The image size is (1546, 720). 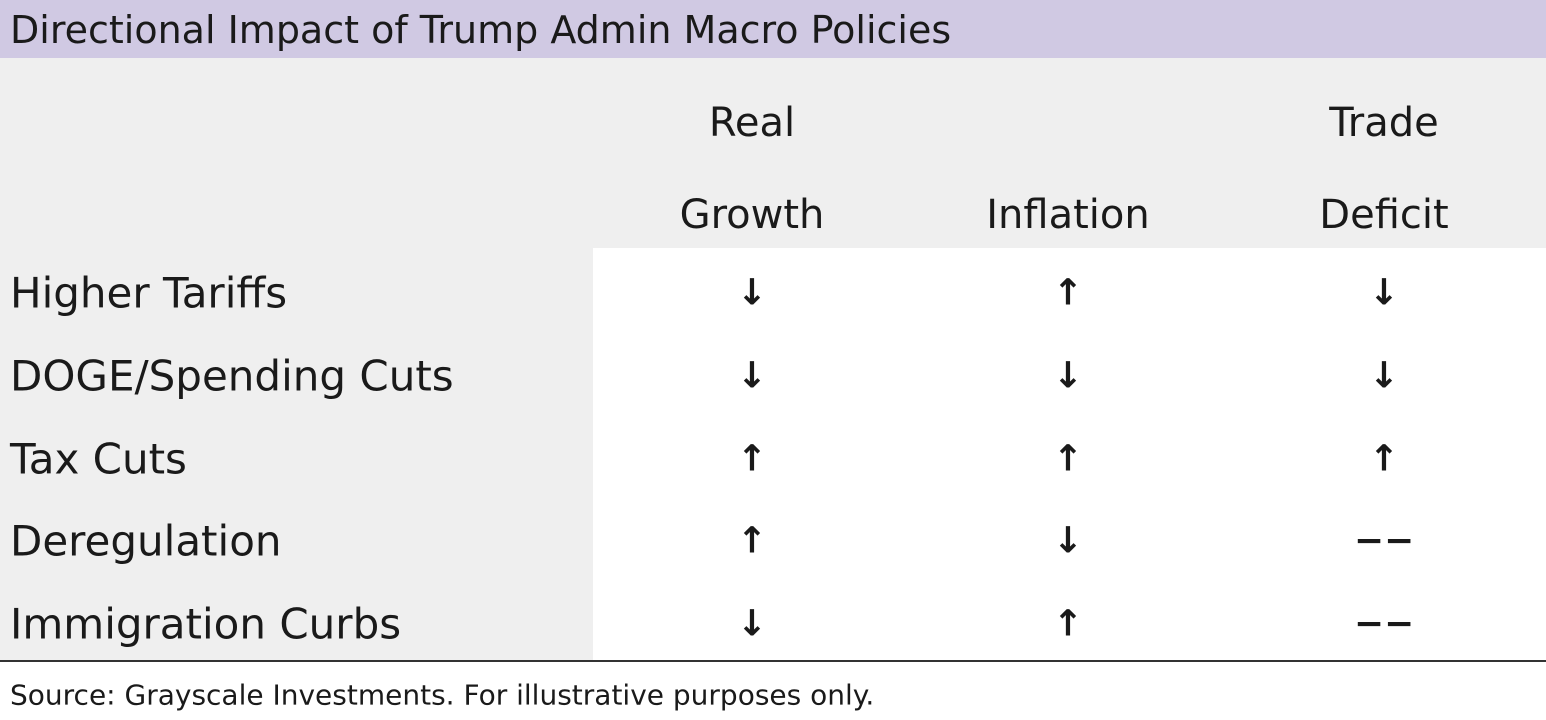 What do you see at coordinates (146, 541) in the screenshot?
I see `row-label: Deregulation` at bounding box center [146, 541].